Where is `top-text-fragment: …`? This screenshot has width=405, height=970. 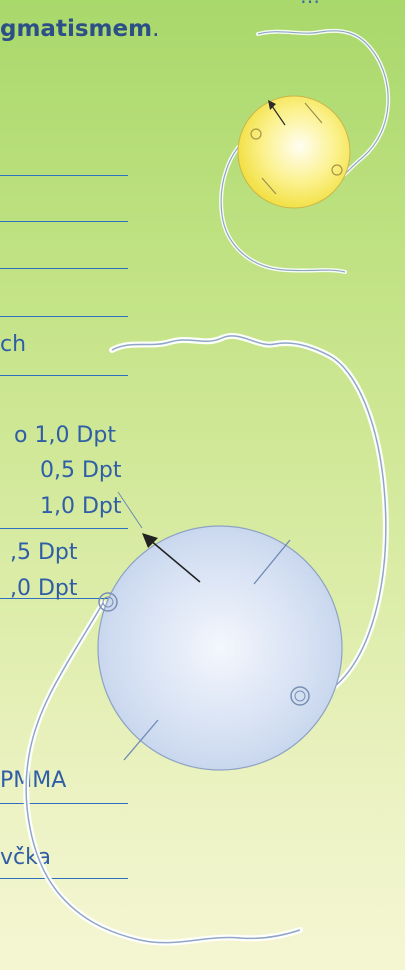 top-text-fragment: … is located at coordinates (310, 3).